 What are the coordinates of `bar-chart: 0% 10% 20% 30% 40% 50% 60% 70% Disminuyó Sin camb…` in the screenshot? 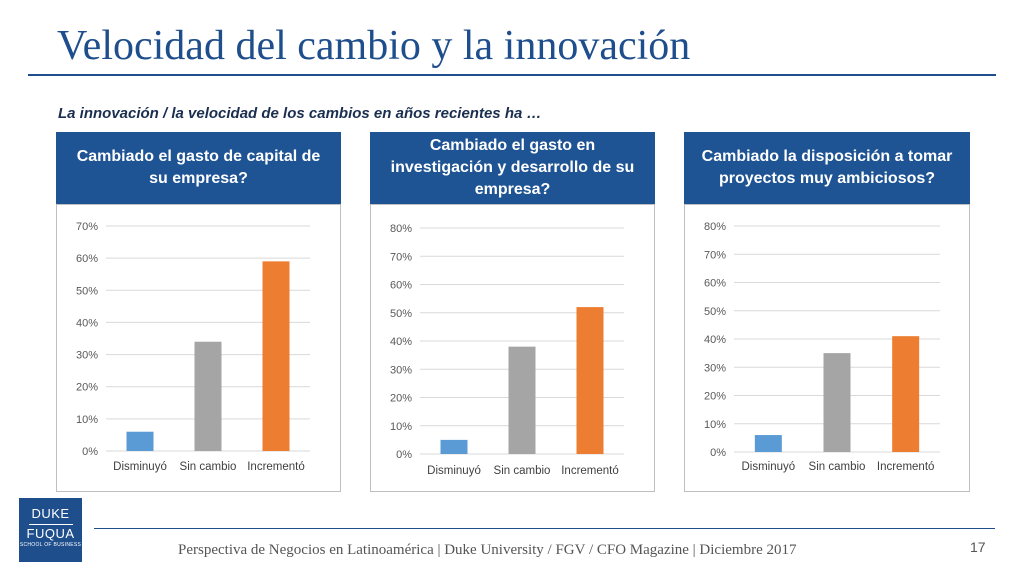 It's located at (193, 347).